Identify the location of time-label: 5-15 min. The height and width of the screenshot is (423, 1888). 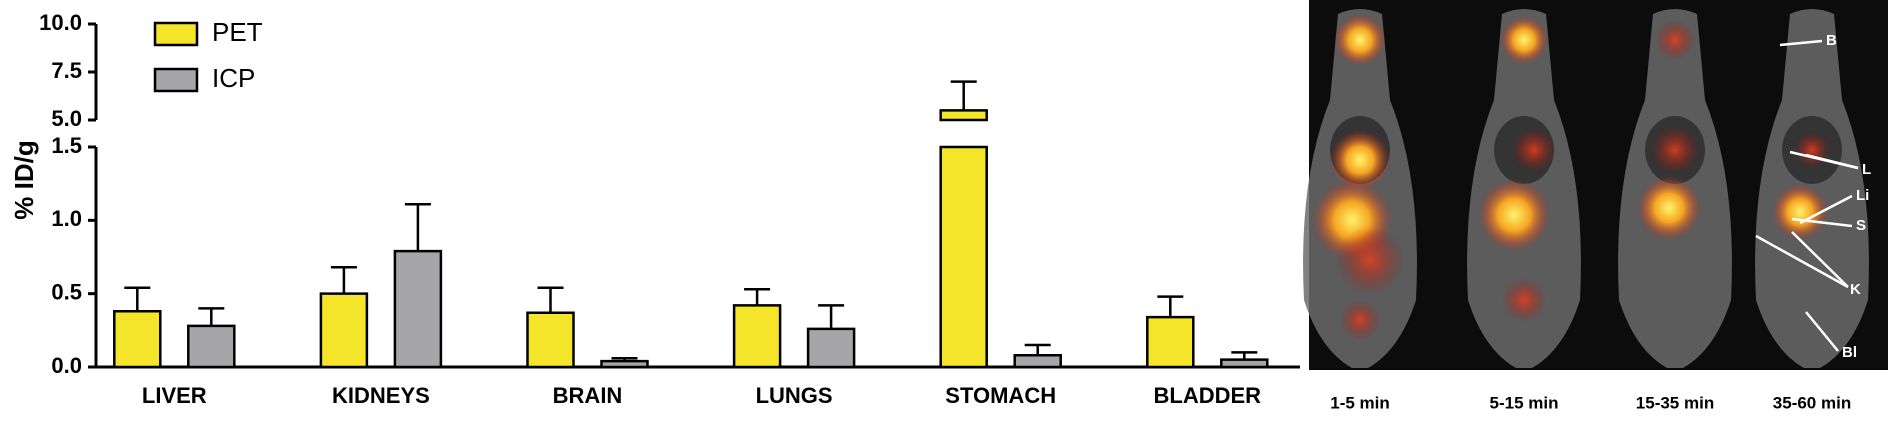
(1524, 402).